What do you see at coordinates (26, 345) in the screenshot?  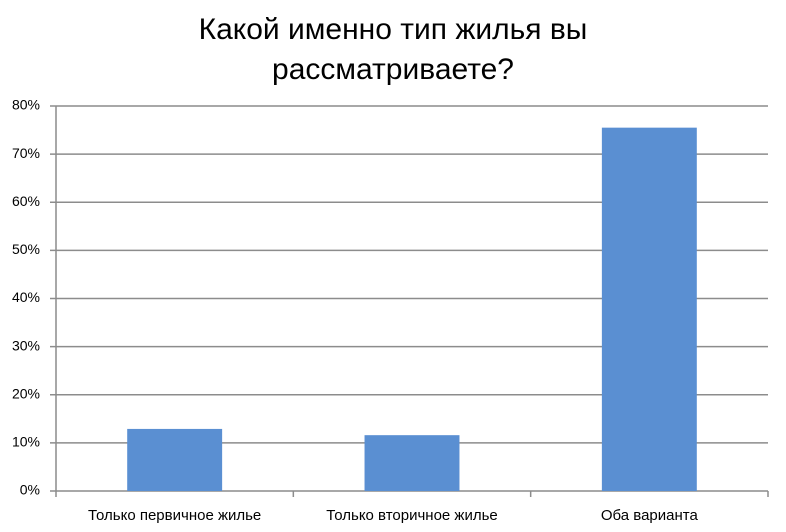 I see `y-tick-label: 30%` at bounding box center [26, 345].